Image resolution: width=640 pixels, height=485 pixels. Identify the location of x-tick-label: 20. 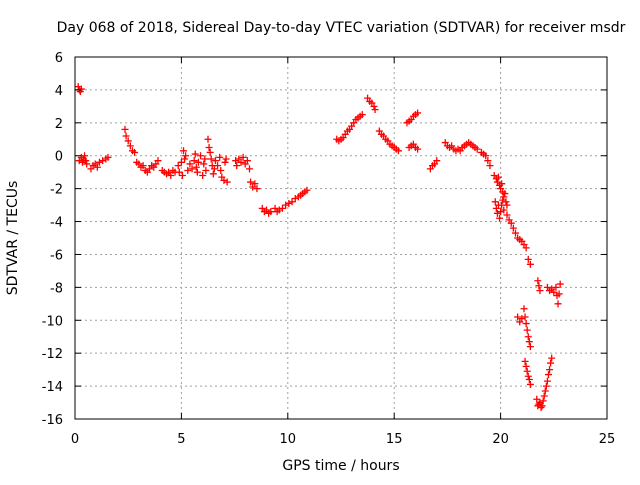
(500, 439).